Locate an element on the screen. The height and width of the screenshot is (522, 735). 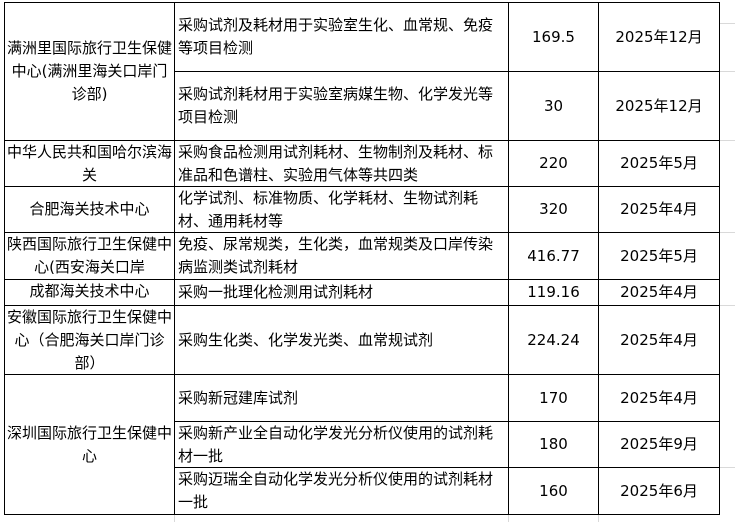
content-cell: 采购新冠建库试剂 is located at coordinates (341, 398).